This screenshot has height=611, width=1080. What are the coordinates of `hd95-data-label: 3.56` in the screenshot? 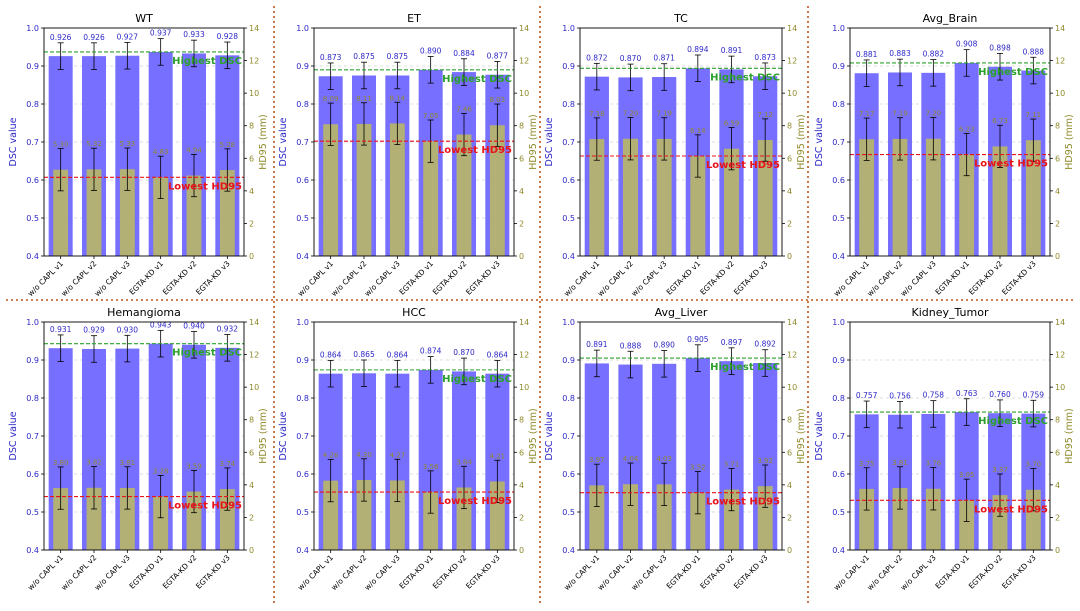 It's located at (431, 467).